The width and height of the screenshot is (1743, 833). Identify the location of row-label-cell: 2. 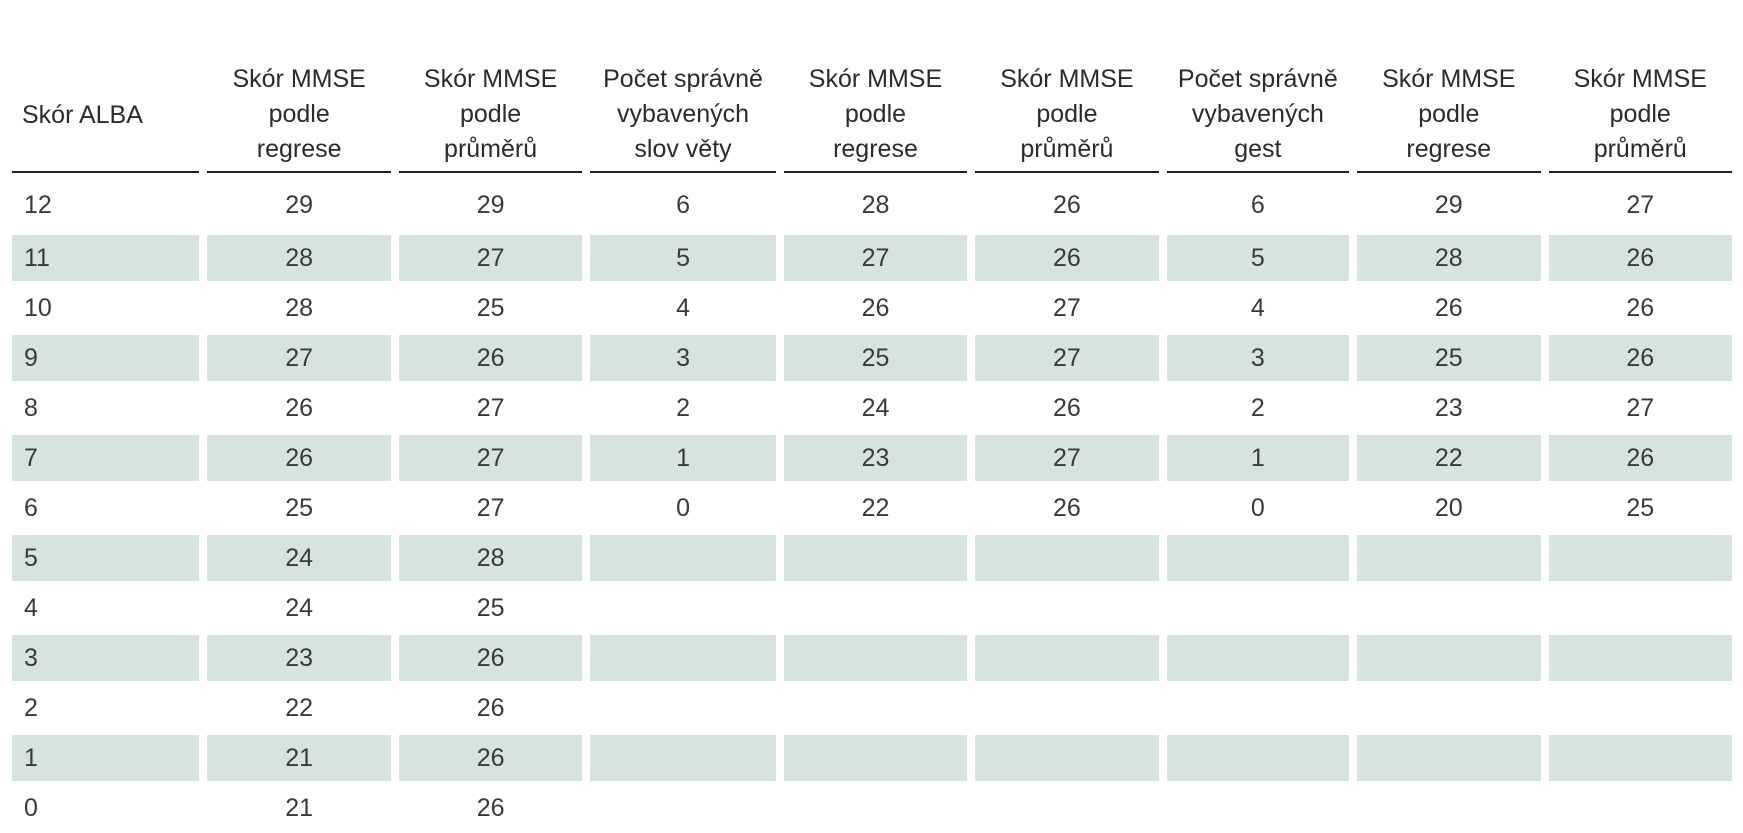
(106, 708).